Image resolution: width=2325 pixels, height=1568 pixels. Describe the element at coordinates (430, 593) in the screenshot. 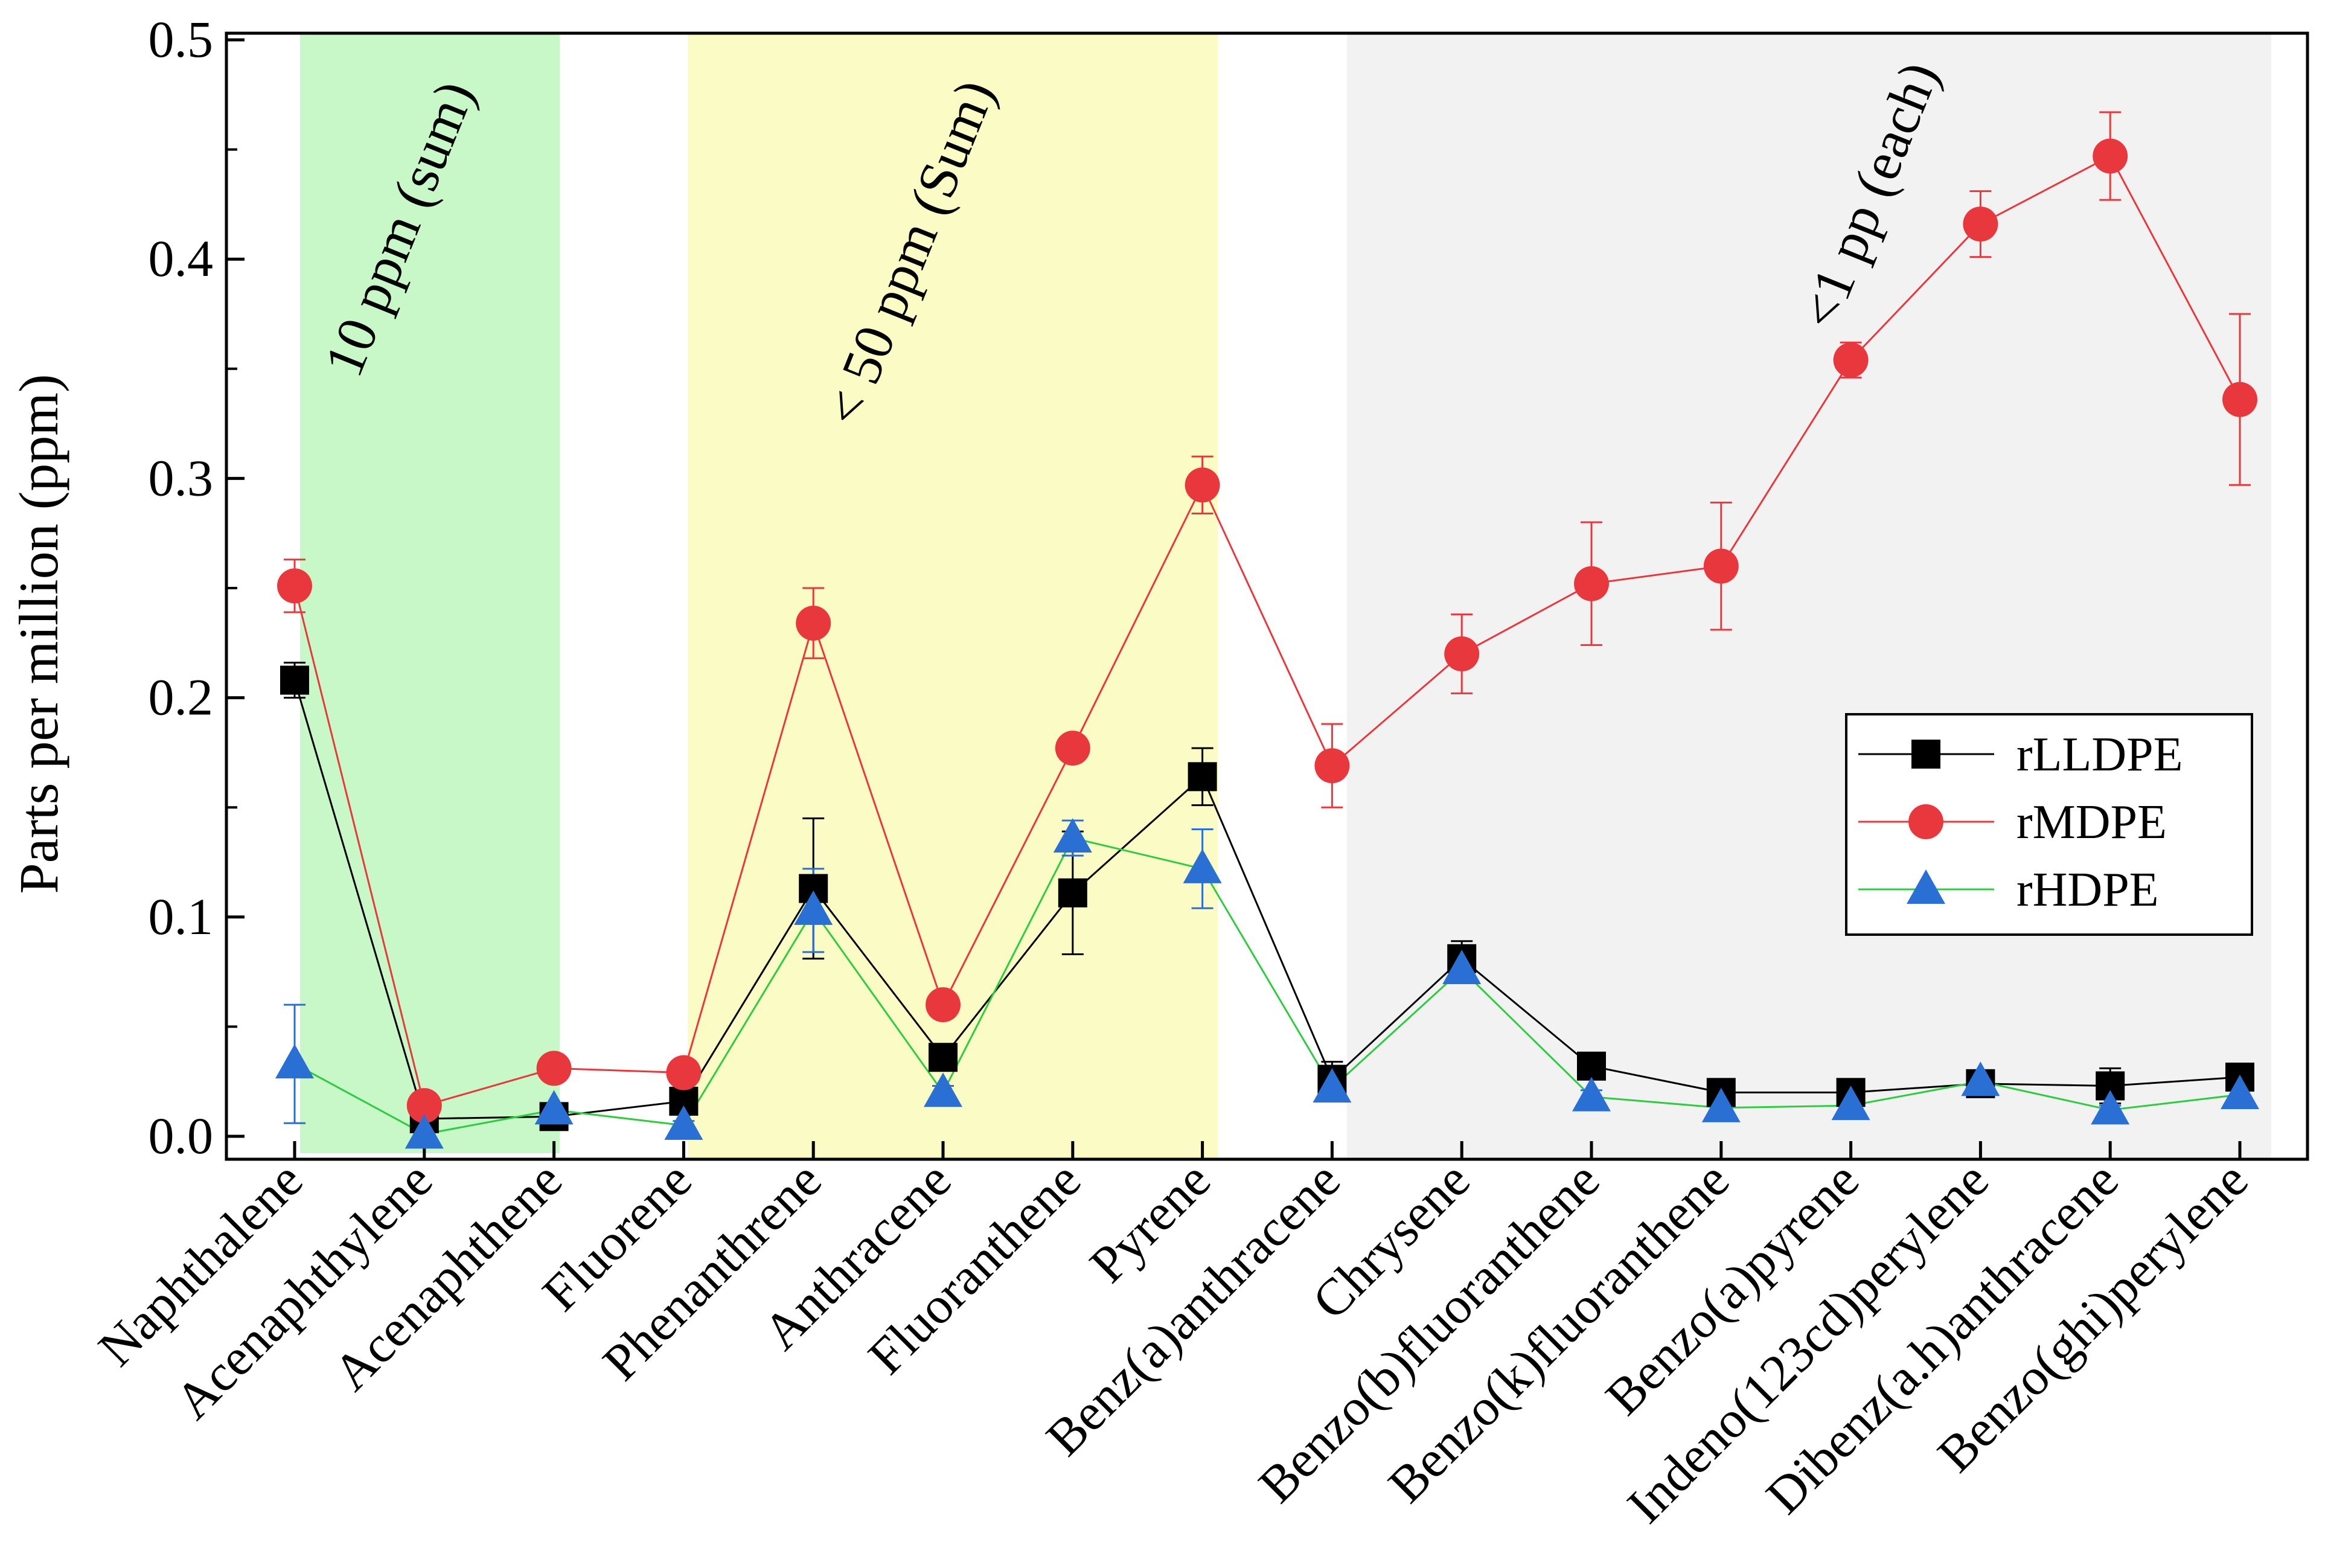

I see `shaded-region` at that location.